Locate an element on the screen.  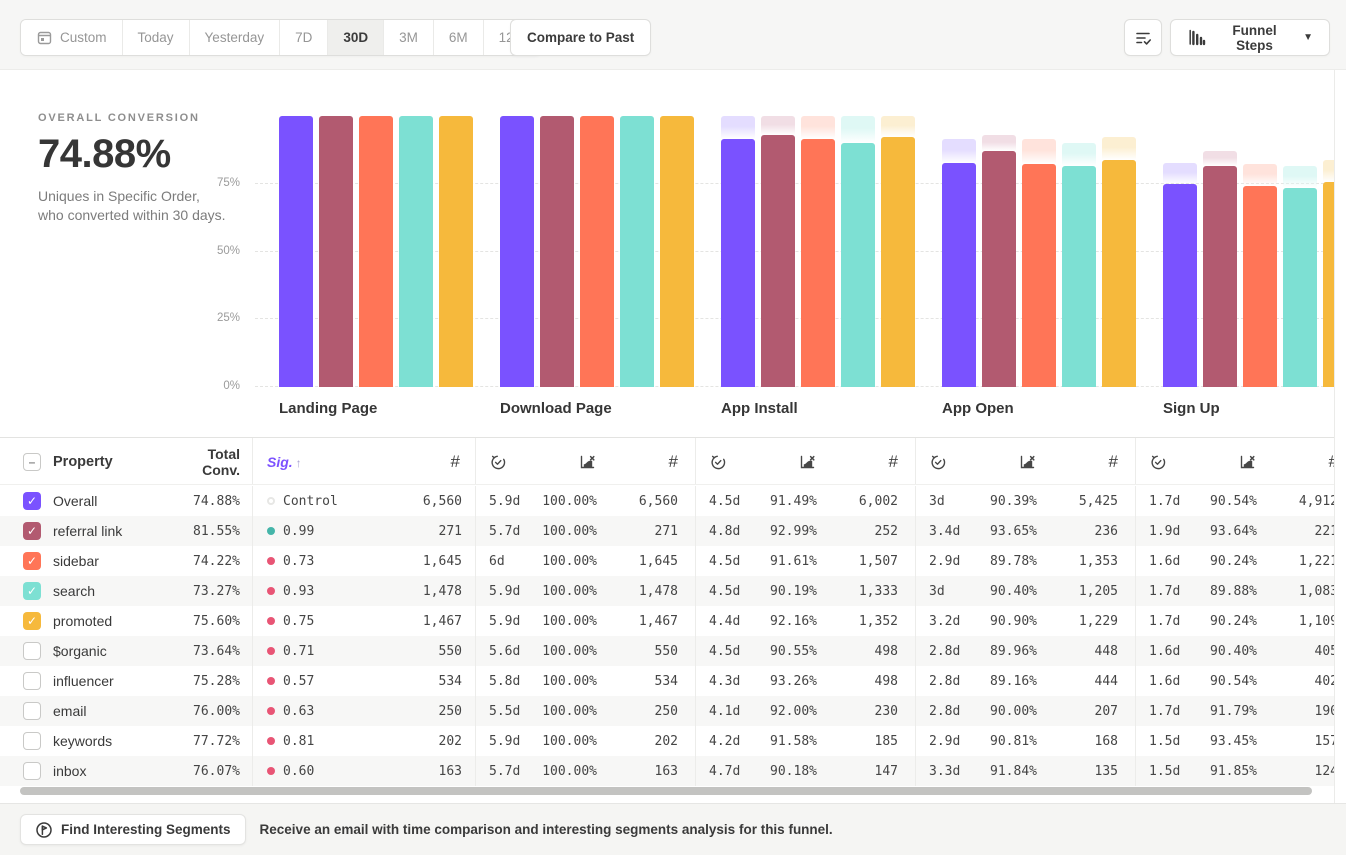
funnel-bar-promoted-App-Install is located at coordinates (898, 262).